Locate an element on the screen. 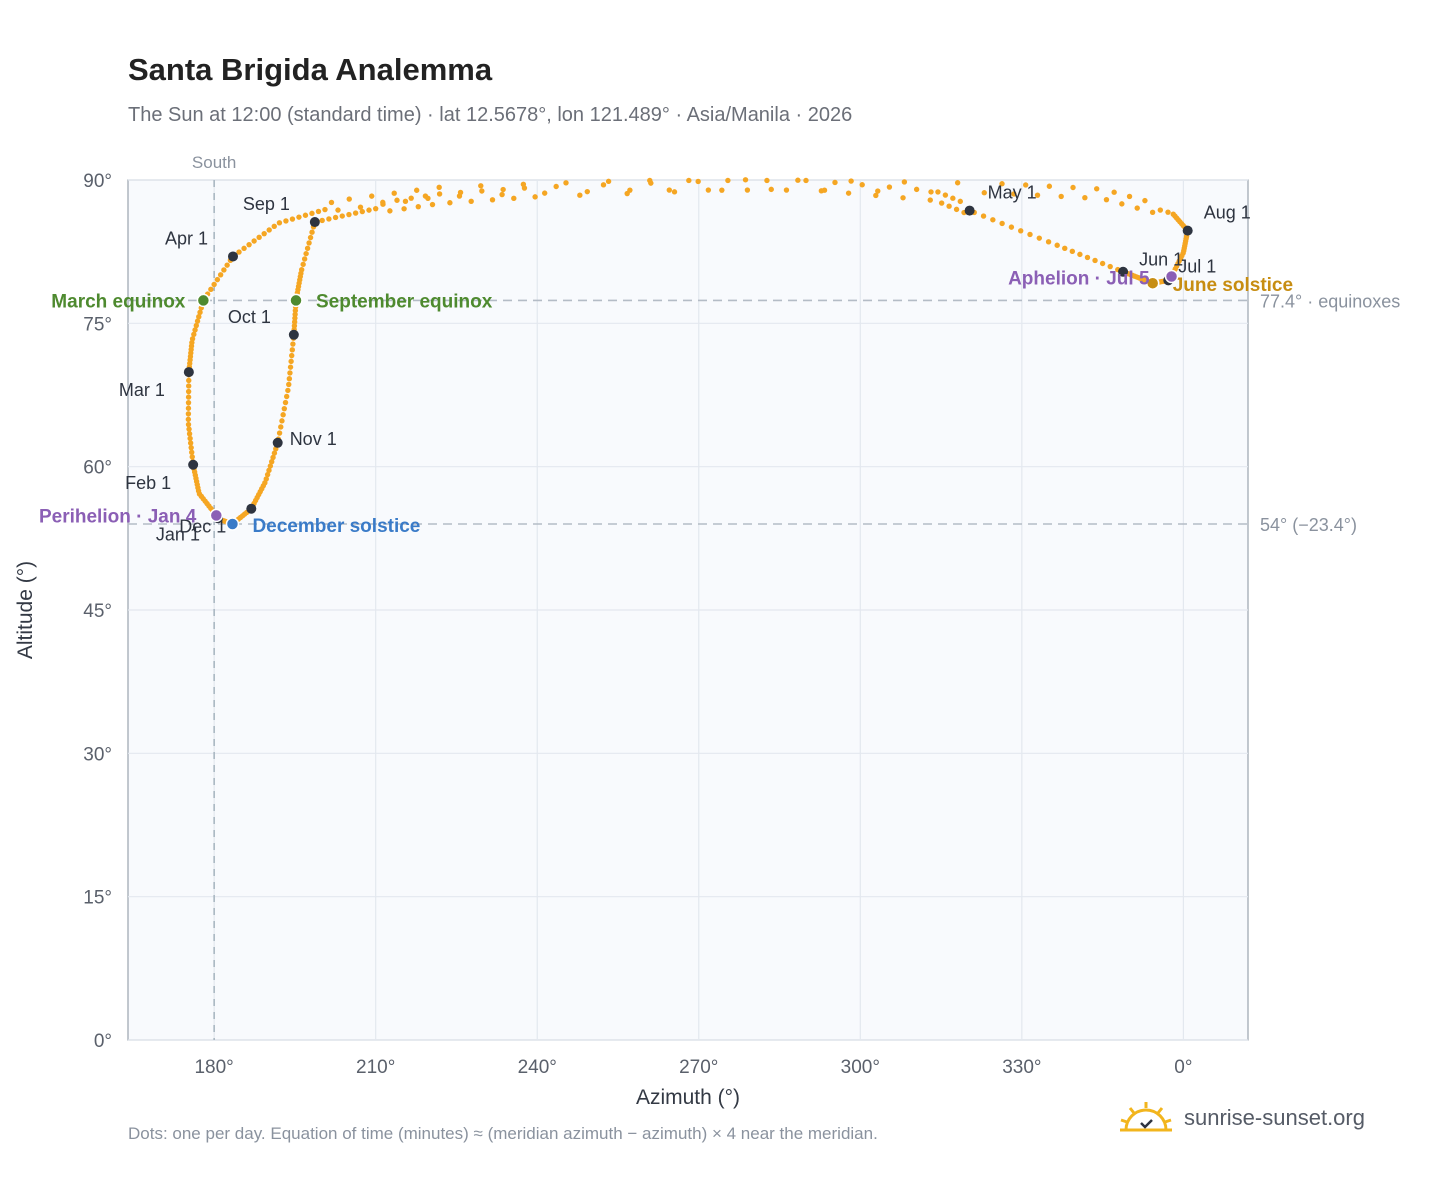 This screenshot has width=1448, height=1188. x-tick-label: 330° is located at coordinates (1021, 1067).